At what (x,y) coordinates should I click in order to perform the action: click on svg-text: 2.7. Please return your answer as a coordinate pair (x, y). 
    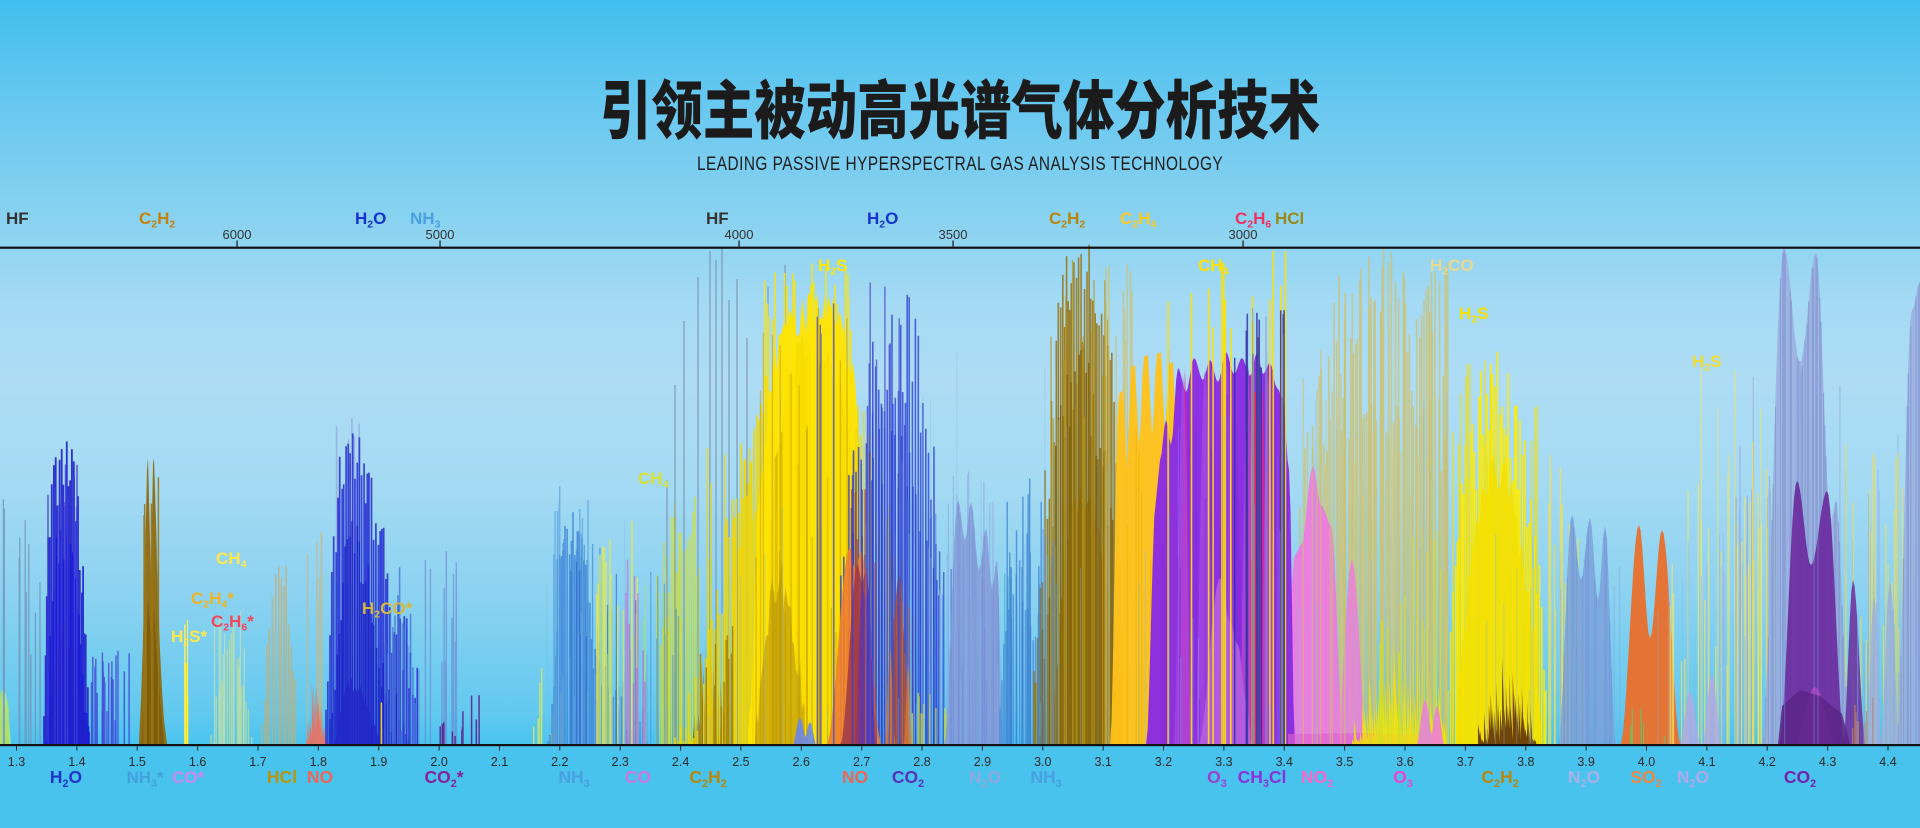
    Looking at the image, I should click on (861, 762).